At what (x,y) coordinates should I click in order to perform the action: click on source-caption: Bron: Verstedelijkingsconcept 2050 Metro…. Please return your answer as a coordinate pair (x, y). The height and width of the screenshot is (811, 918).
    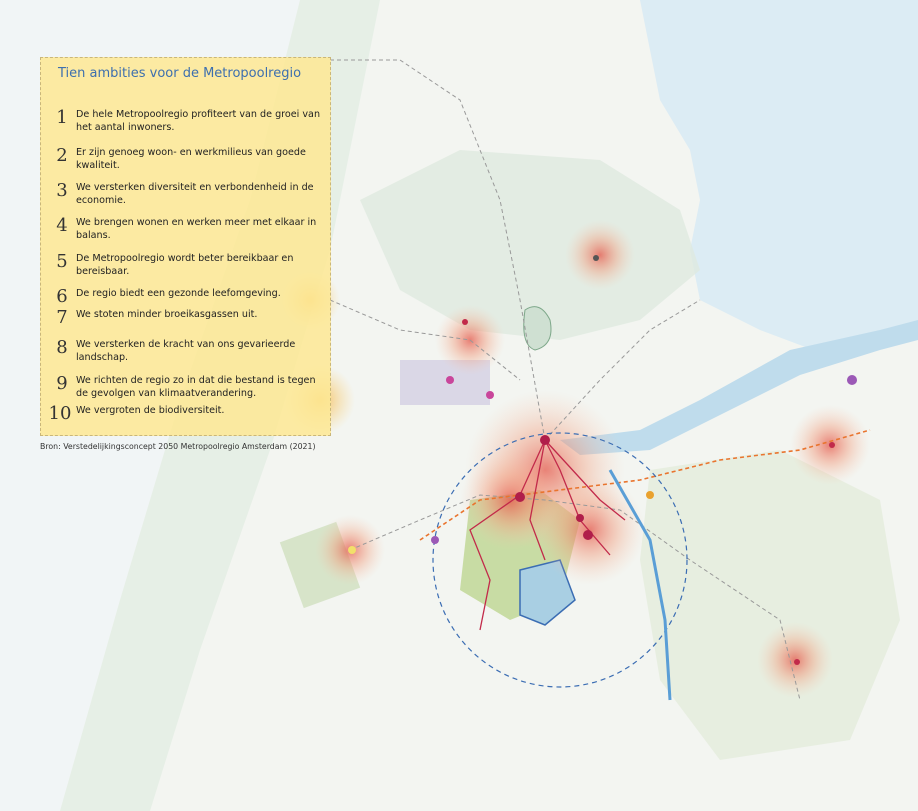
    Looking at the image, I should click on (178, 446).